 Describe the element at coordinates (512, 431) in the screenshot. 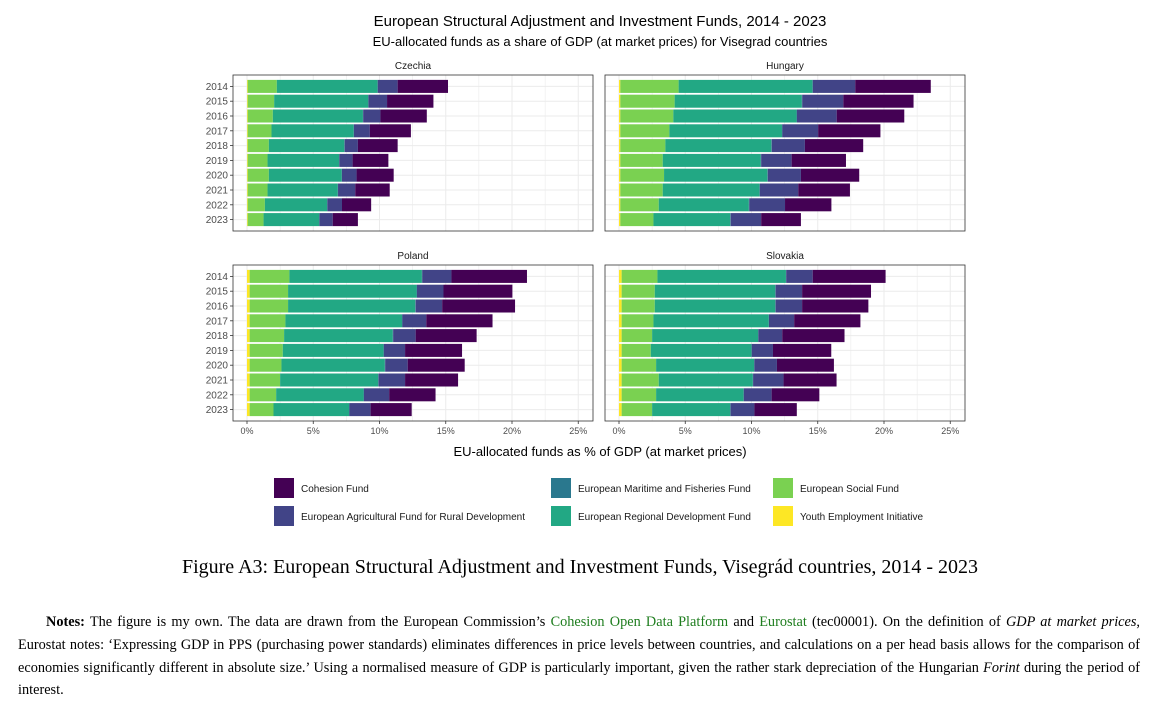

I see `x-tick-label: 20%` at that location.